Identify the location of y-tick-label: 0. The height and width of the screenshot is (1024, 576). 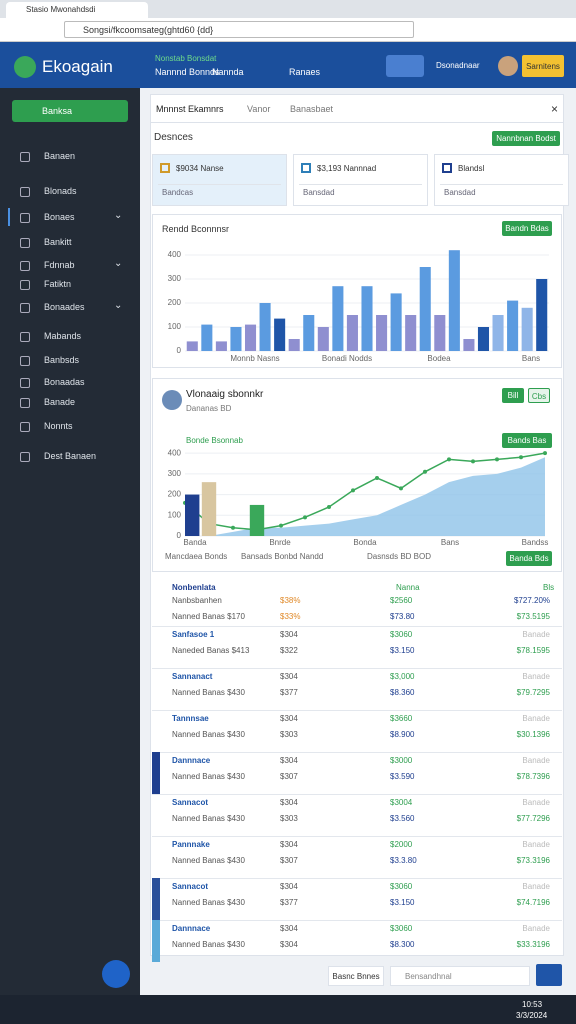
(179, 535).